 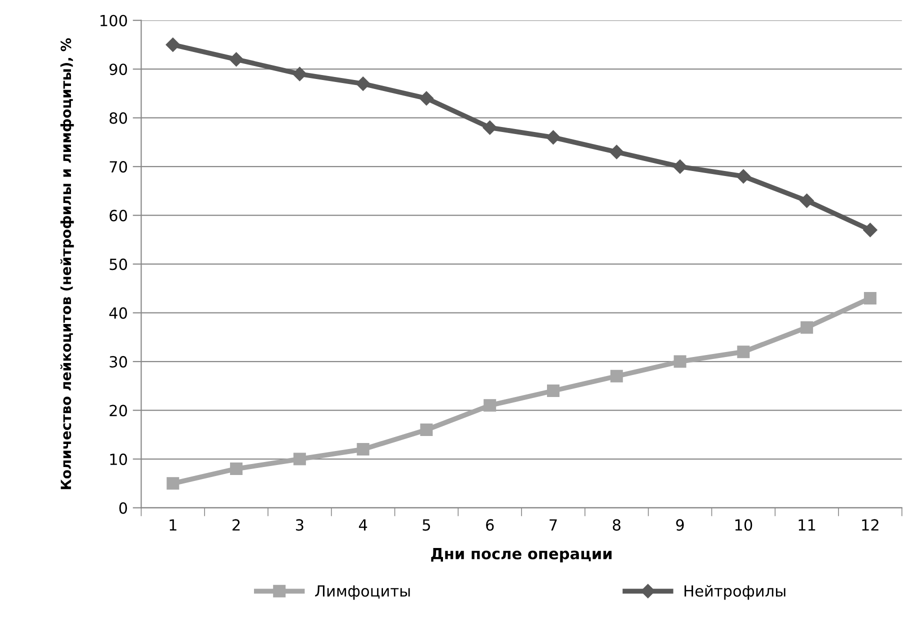 I want to click on y-tick-label: 20, so click(x=118, y=410).